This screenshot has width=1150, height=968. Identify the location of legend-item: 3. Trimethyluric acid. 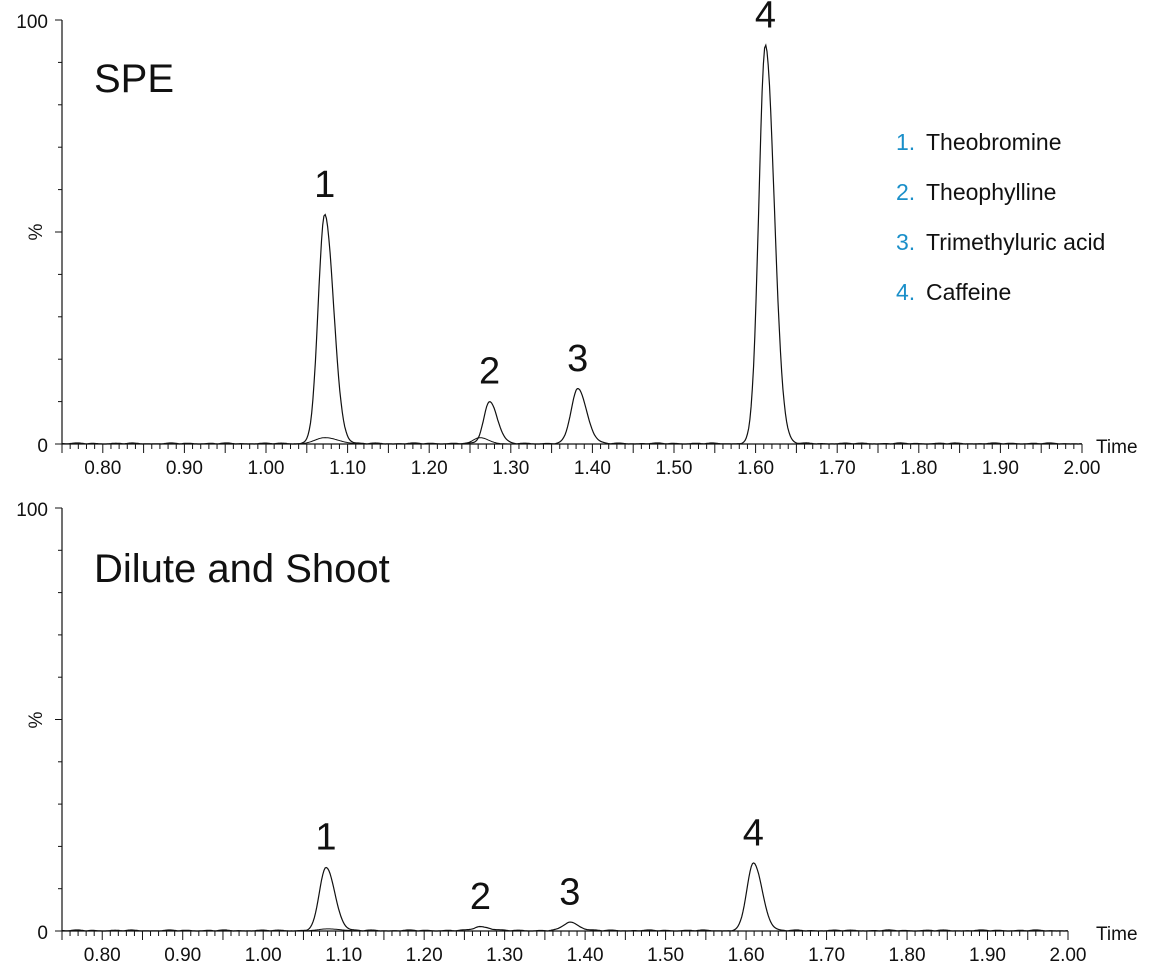
(1000, 242).